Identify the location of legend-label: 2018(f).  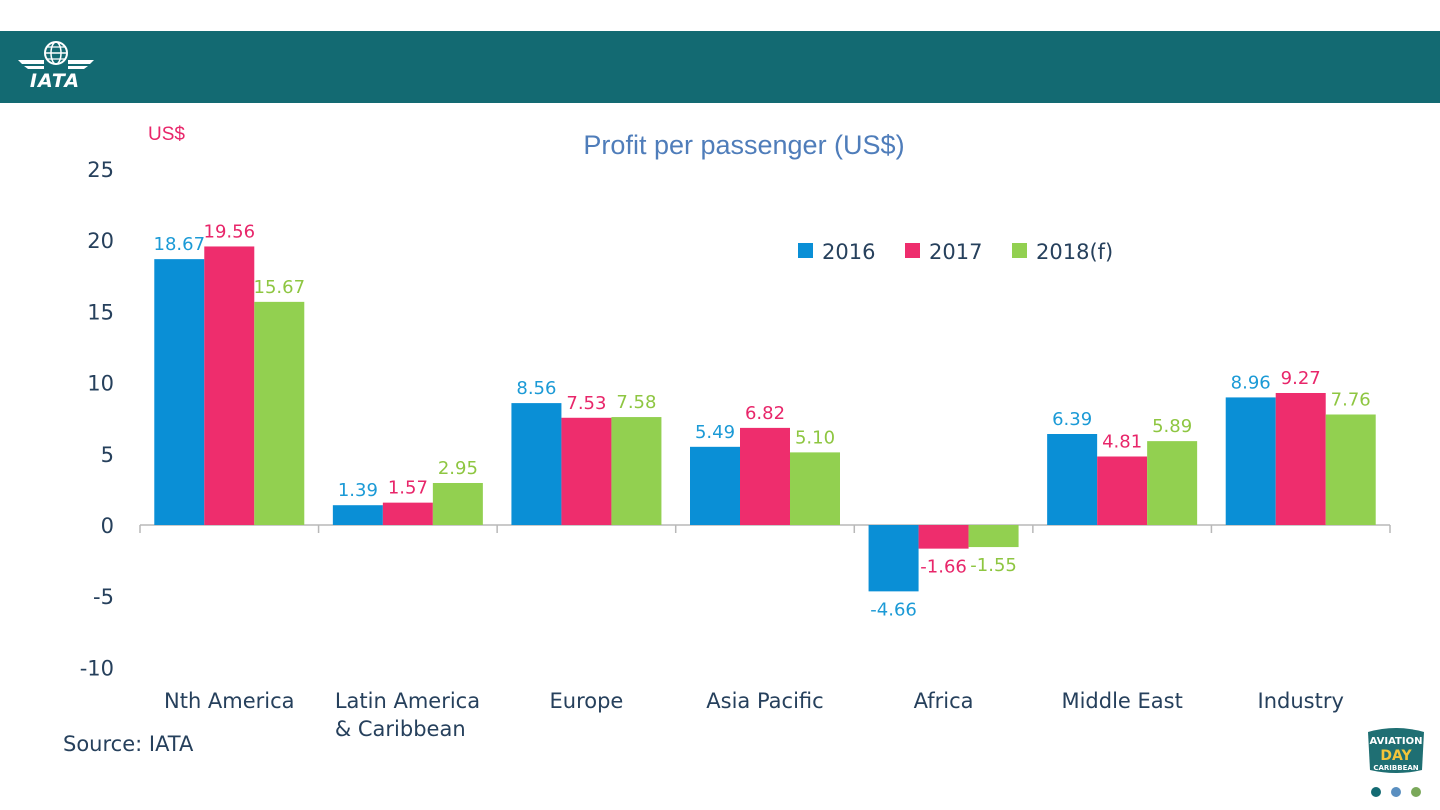
(1074, 252).